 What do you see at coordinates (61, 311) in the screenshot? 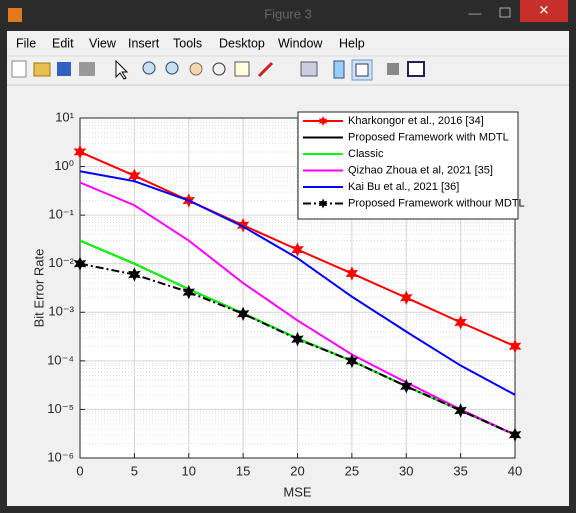
I see `y-tick-label: 10⁻³` at bounding box center [61, 311].